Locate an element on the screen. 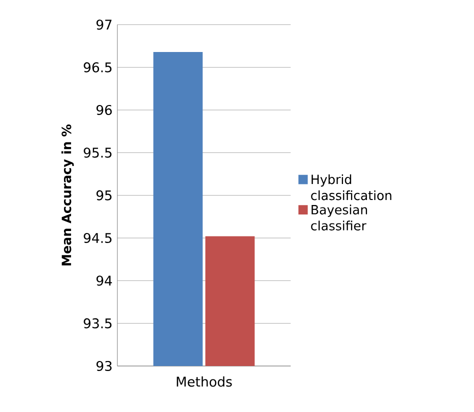 This screenshot has height=412, width=474. y-tick-label: 94.5 is located at coordinates (98, 238).